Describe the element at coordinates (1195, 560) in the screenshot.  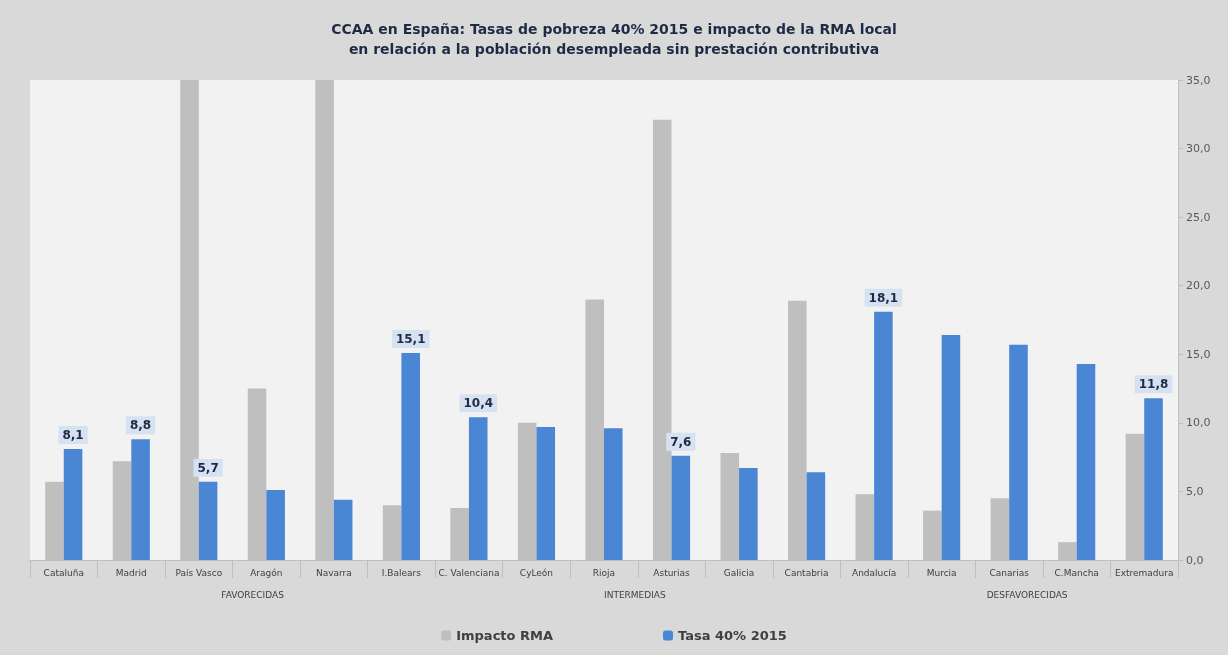
I see `y-tick-label: 0,0` at that location.